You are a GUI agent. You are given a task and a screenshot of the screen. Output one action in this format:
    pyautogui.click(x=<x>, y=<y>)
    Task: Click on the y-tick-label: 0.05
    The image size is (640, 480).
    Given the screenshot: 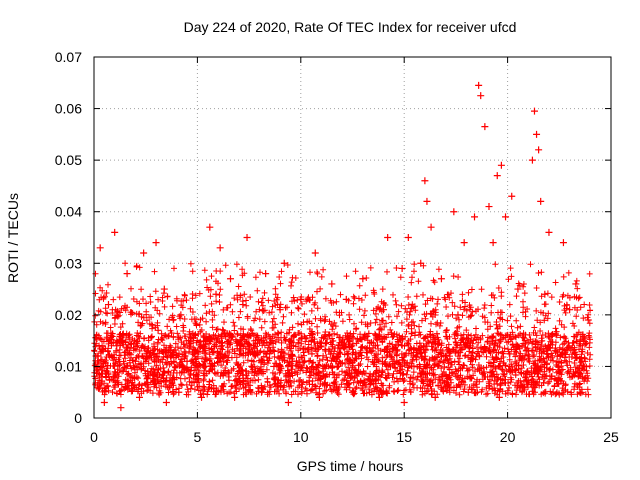 What is the action you would take?
    pyautogui.click(x=68, y=160)
    